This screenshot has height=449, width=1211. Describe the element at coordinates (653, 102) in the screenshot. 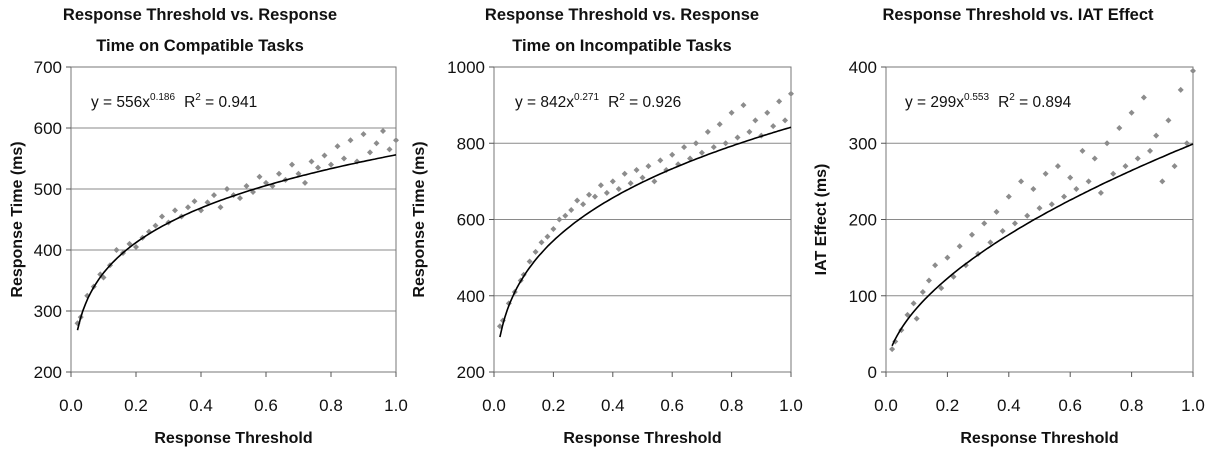

I see `r2-value: = 0.926` at that location.